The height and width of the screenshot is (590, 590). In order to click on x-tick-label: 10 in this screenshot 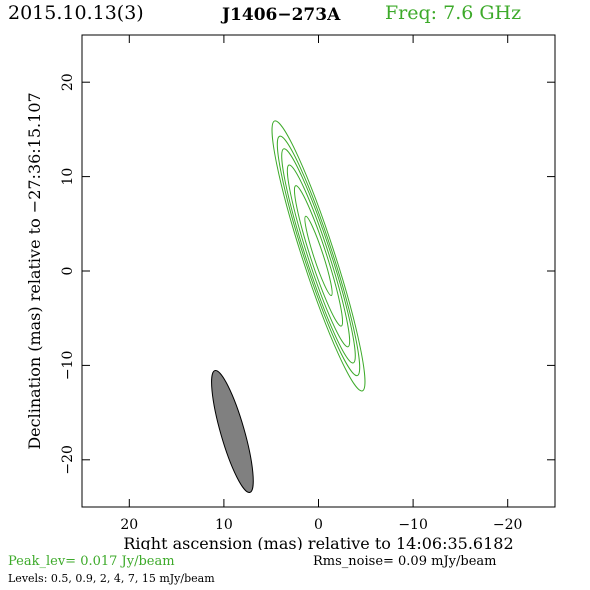, I will do `click(224, 525)`.